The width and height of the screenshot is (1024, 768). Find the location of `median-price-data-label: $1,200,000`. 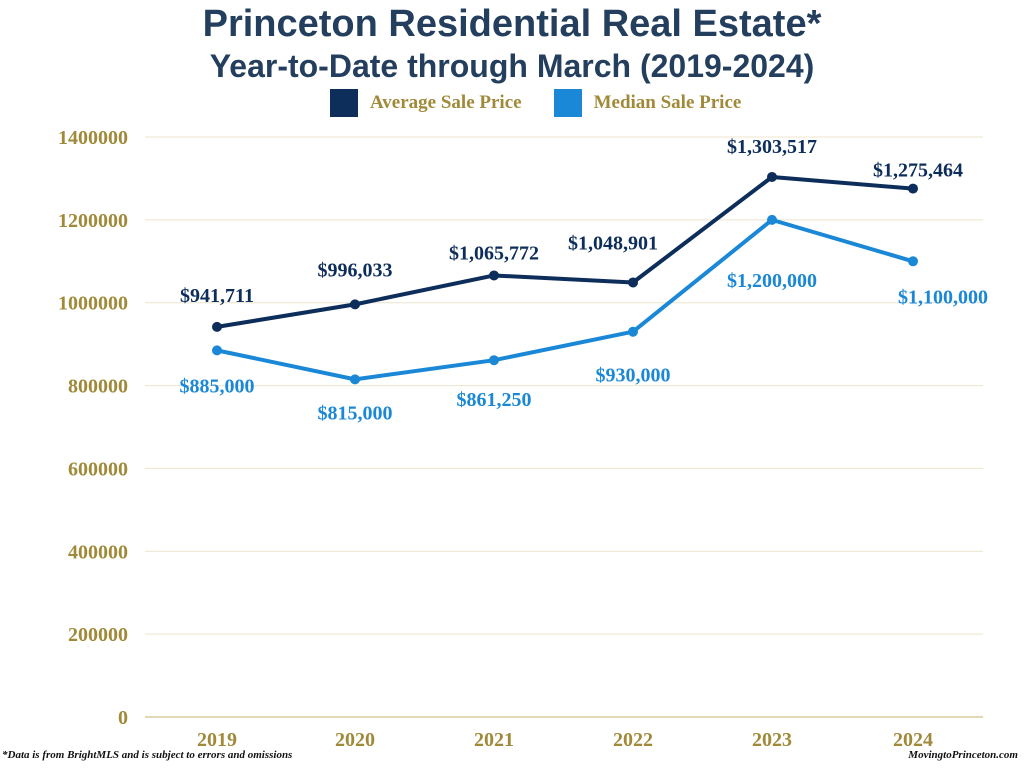

median-price-data-label: $1,200,000 is located at coordinates (772, 281).